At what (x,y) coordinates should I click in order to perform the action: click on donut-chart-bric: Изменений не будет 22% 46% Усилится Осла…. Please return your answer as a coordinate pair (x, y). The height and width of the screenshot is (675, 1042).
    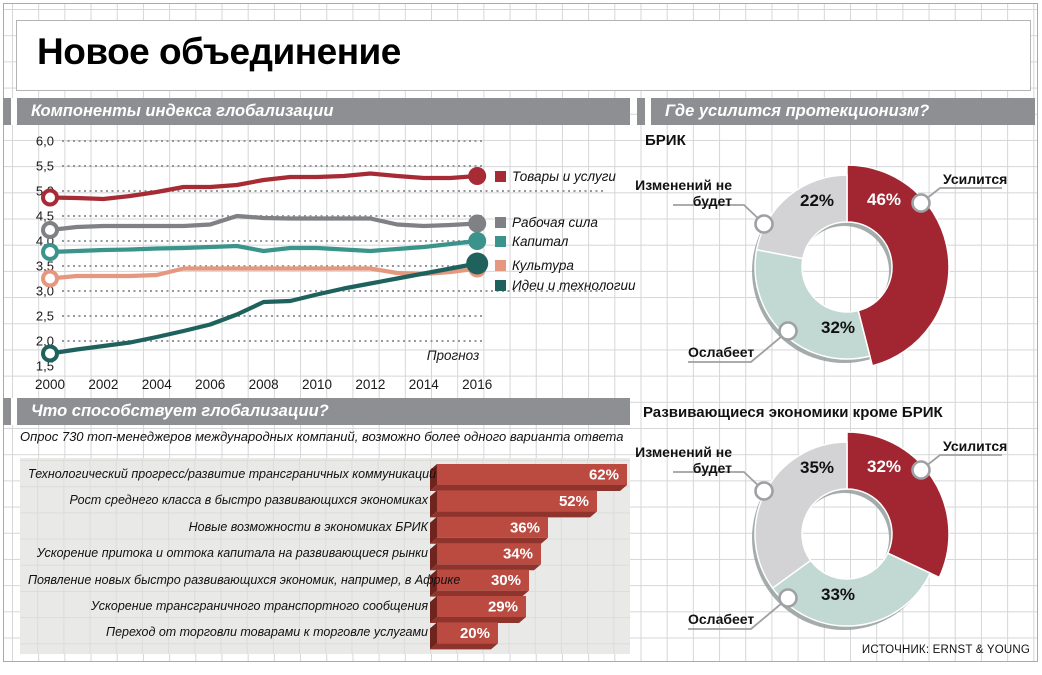
    Looking at the image, I should click on (838, 266).